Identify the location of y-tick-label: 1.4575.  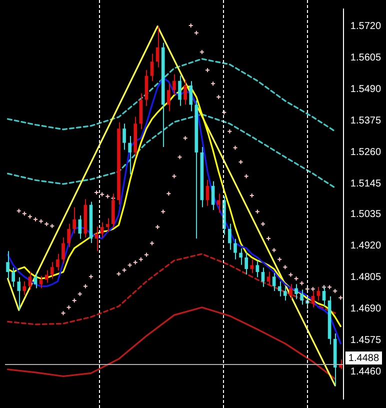
(366, 340).